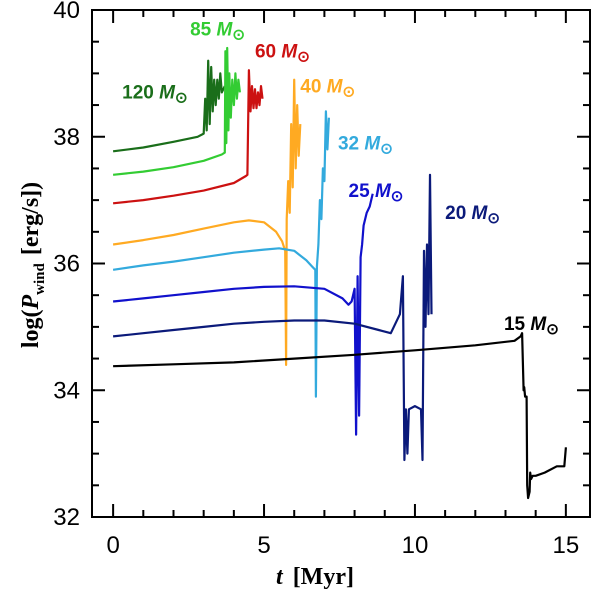  What do you see at coordinates (531, 326) in the screenshot?
I see `series-label-15-msun: 15 M⊙` at bounding box center [531, 326].